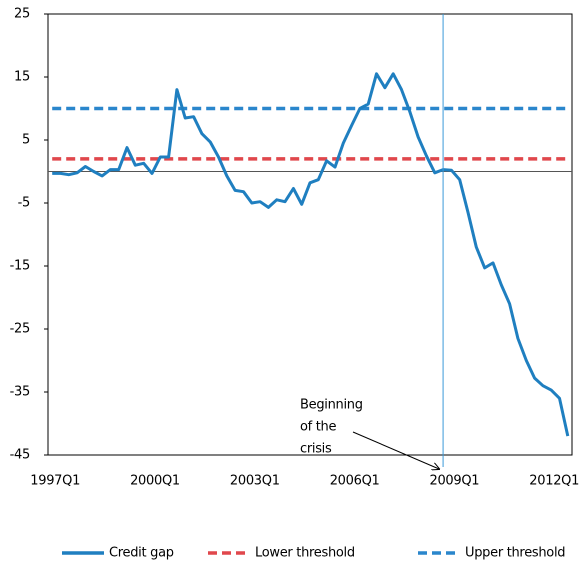 This screenshot has height=571, width=582. I want to click on x-tick-label: 2012Q1, so click(554, 481).